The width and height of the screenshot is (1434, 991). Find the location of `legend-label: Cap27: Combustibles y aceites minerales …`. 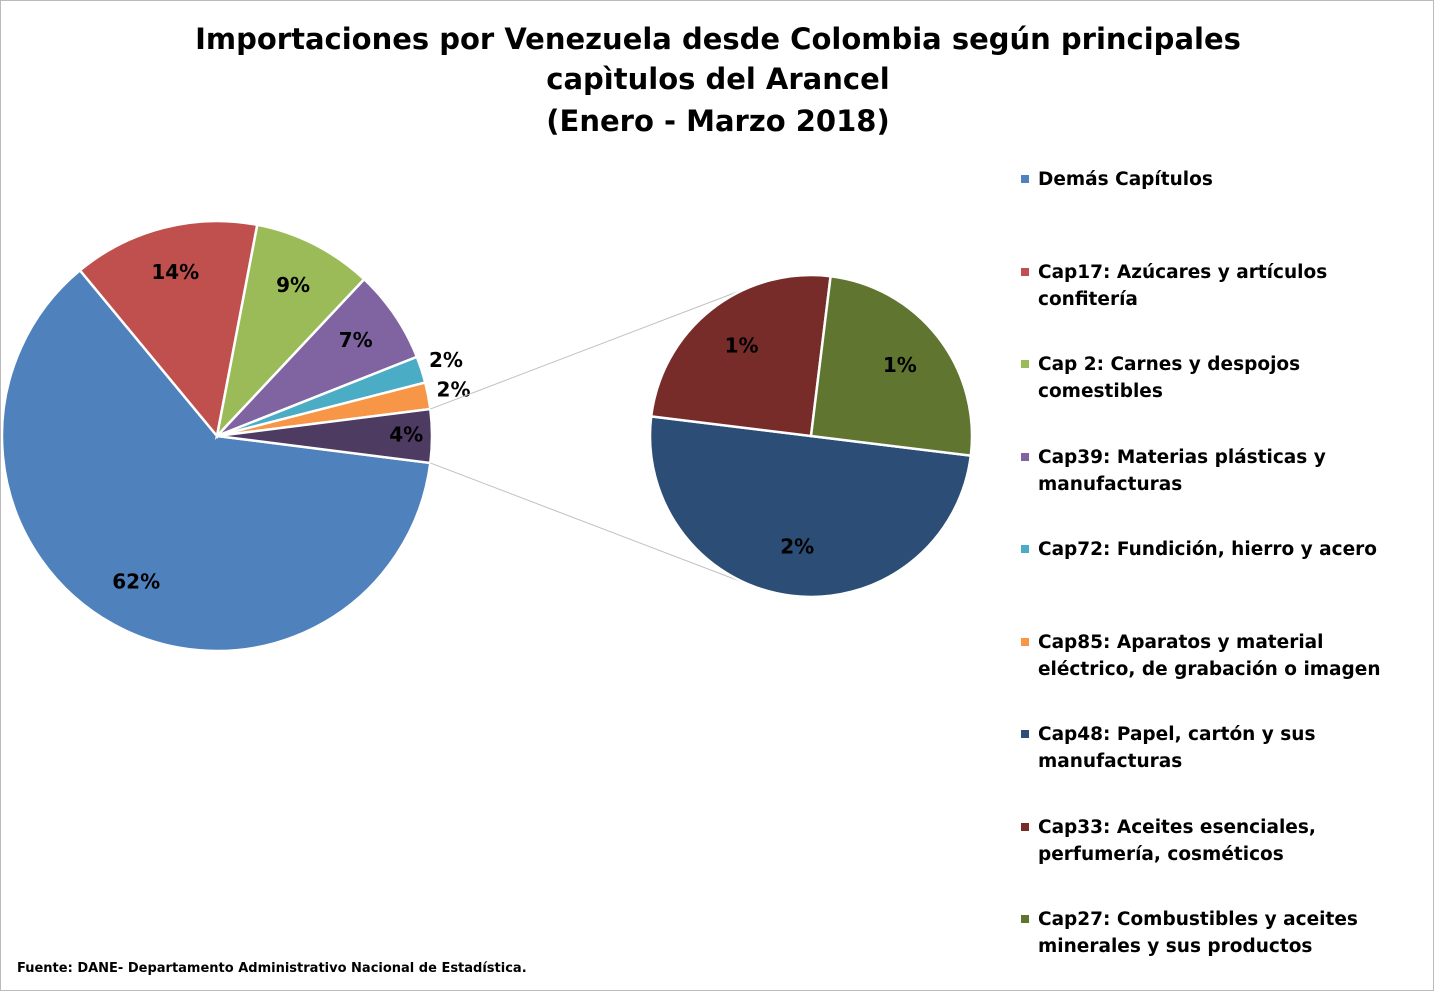

legend-label: Cap27: Combustibles y aceites minerales … is located at coordinates (1198, 933).